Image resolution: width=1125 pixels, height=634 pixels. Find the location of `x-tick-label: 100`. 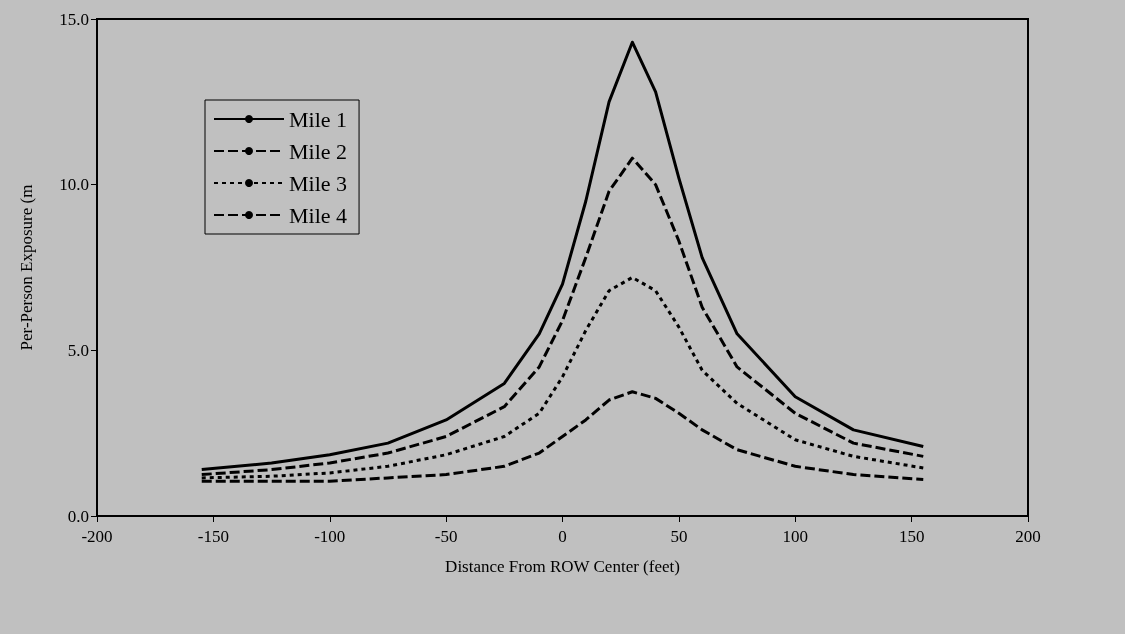

x-tick-label: 100 is located at coordinates (795, 536).